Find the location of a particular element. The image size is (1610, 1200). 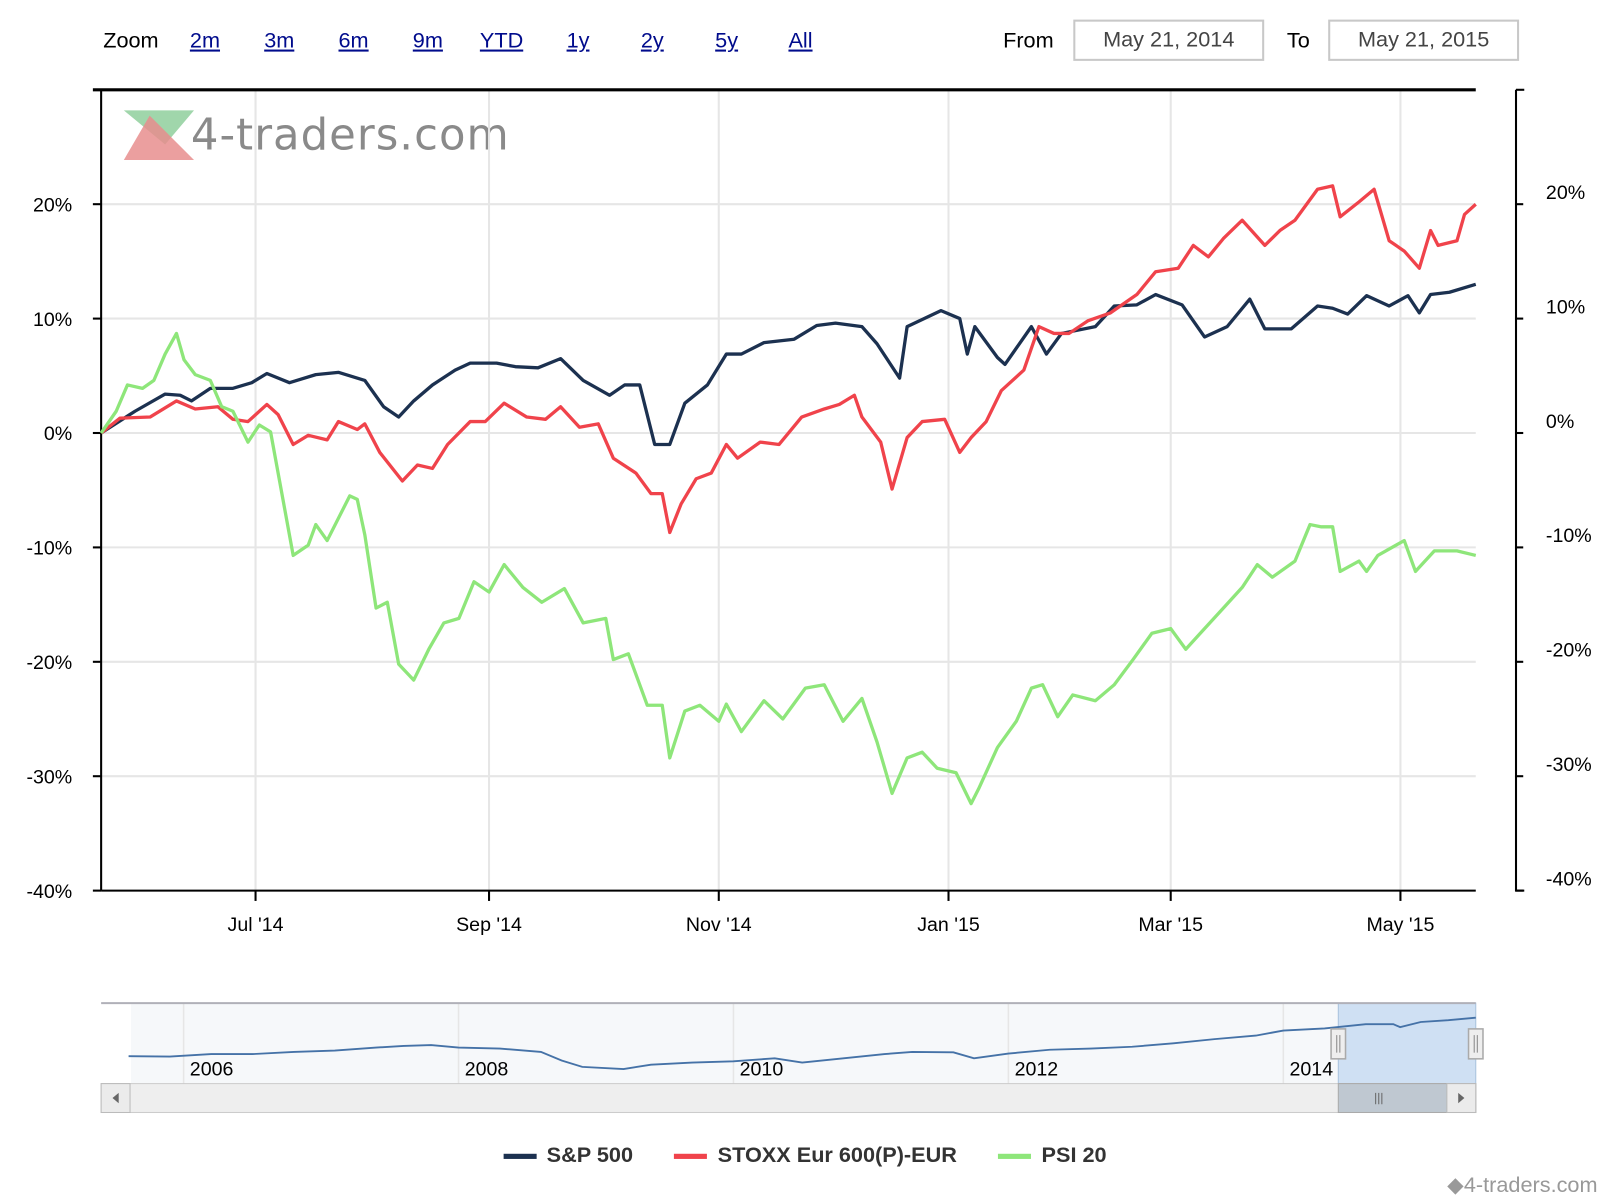

stoxx-swatch is located at coordinates (691, 1156).